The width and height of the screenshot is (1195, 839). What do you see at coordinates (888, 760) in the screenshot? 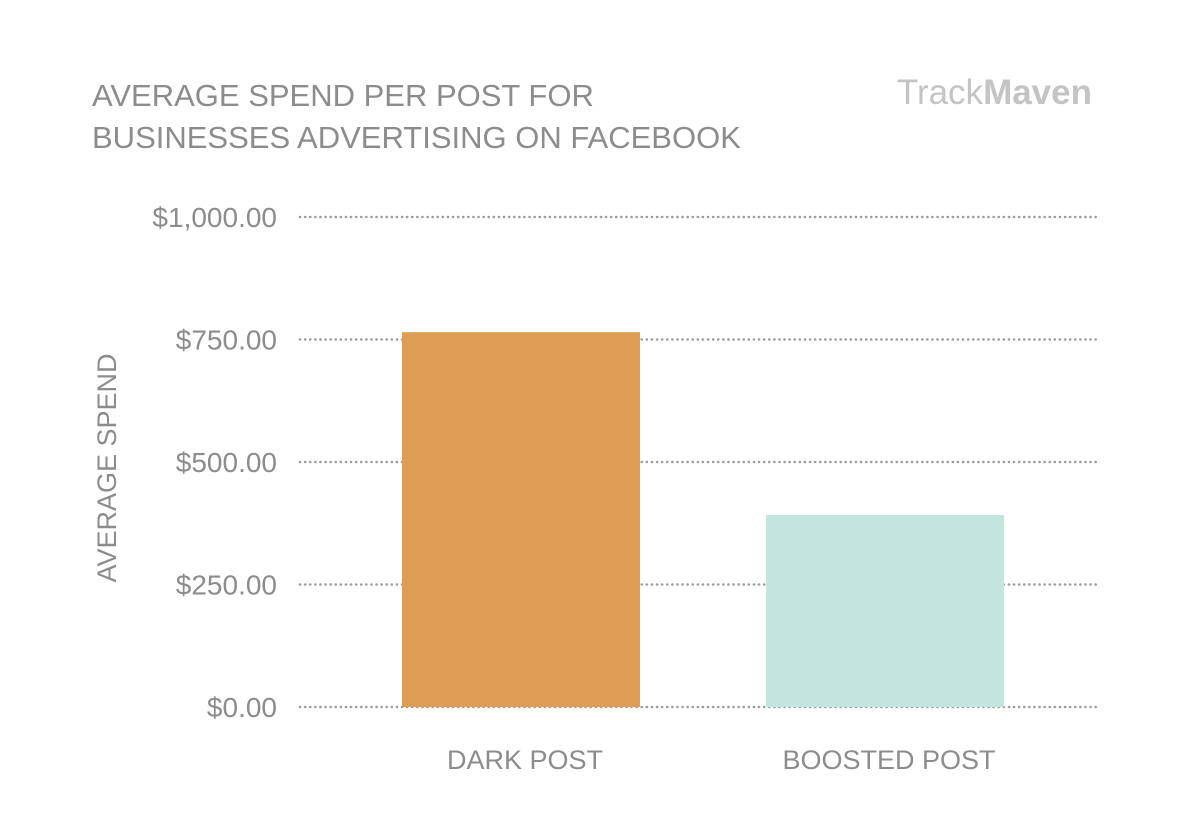
I see `x-category-label: BOOSTED POST` at bounding box center [888, 760].